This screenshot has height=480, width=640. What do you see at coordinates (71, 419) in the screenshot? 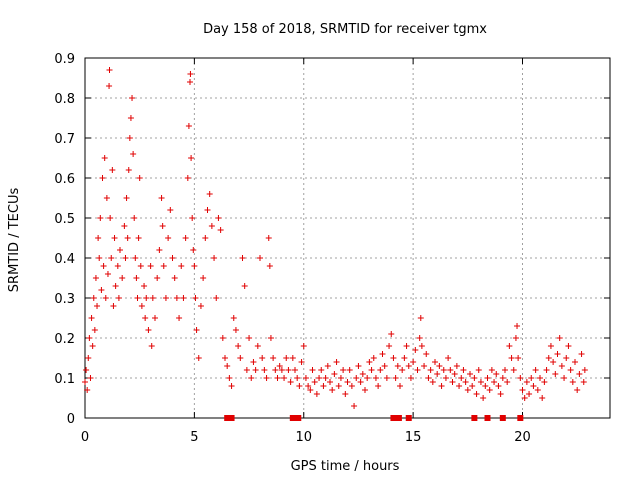
I see `y-tick-label: 0` at bounding box center [71, 419].